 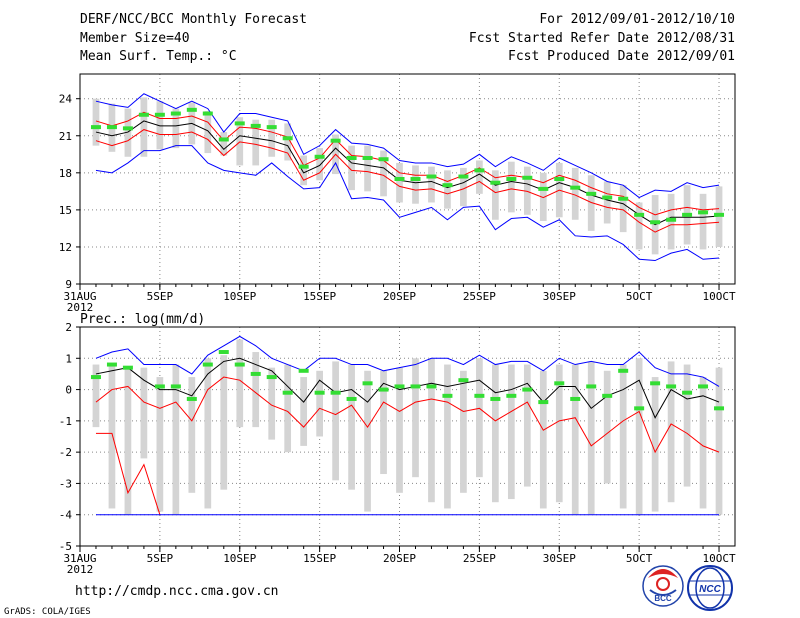 What do you see at coordinates (399, 558) in the screenshot?
I see `x-tick-label: 20SEP` at bounding box center [399, 558].